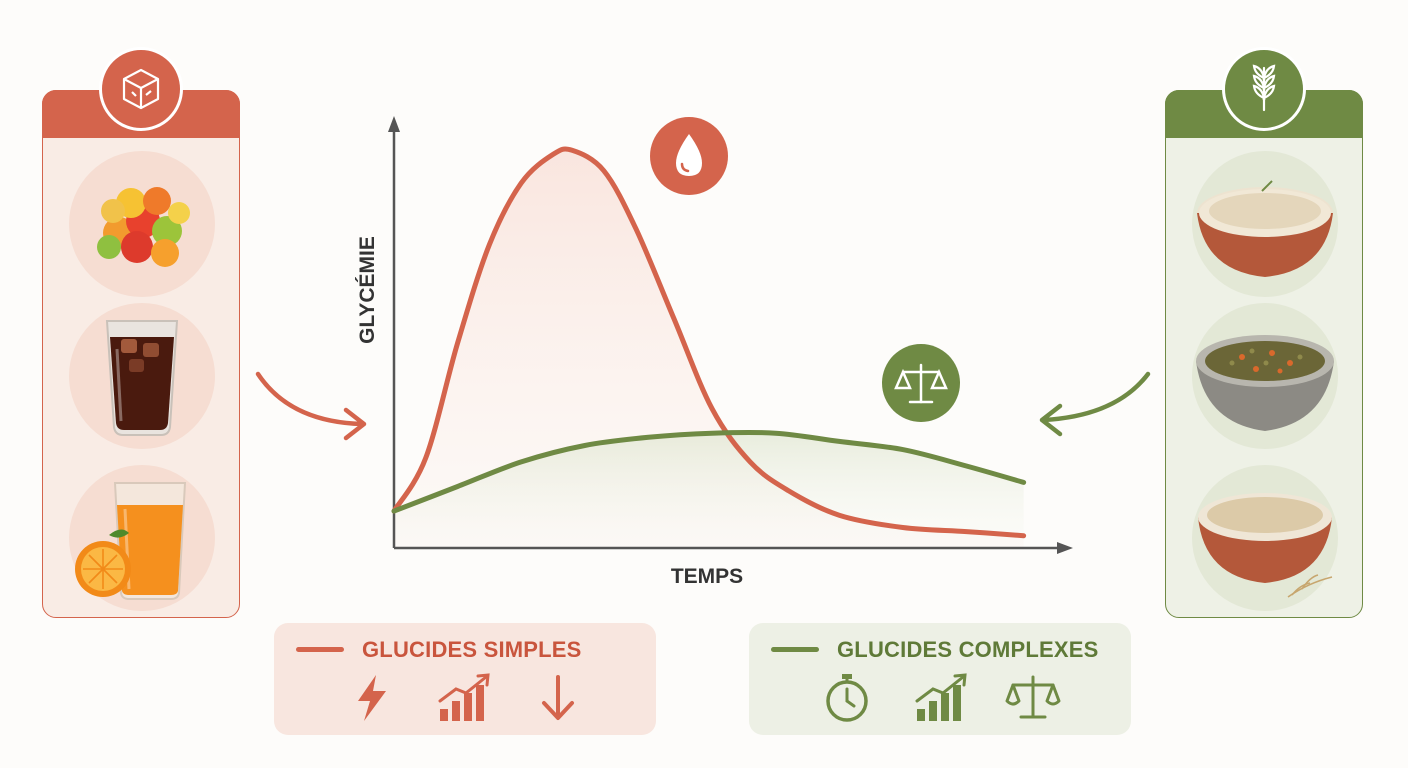 The width and height of the screenshot is (1408, 768). Describe the element at coordinates (558, 697) in the screenshot. I see `down-arrow-icon` at that location.